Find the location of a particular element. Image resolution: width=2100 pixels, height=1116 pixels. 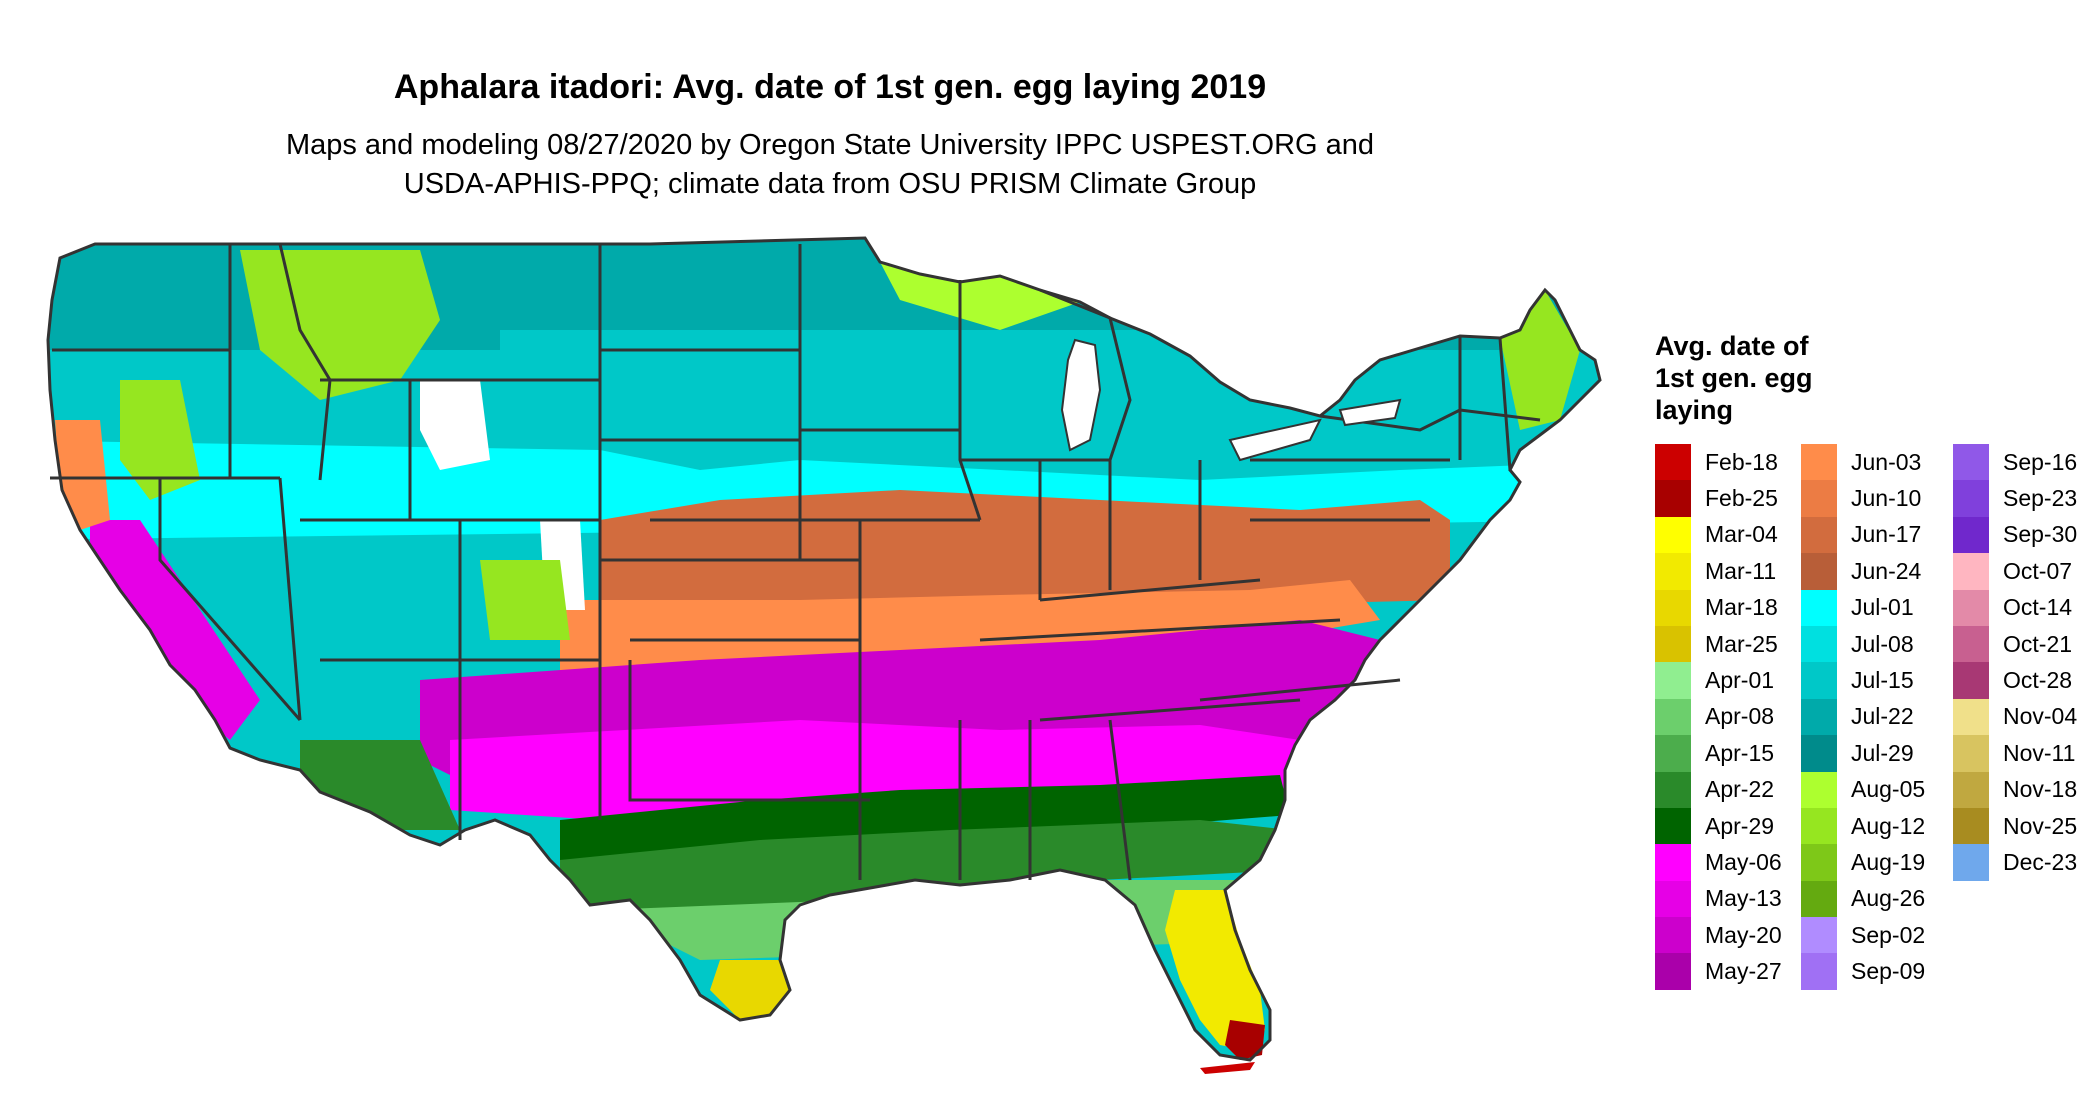

legend-item: Nov-04 is located at coordinates (2015, 717).